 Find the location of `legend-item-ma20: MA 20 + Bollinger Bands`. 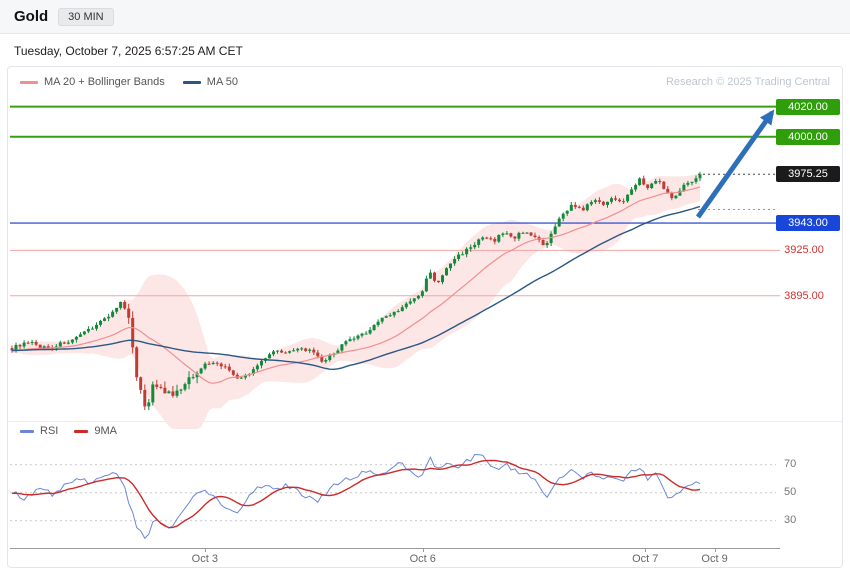

legend-item-ma20: MA 20 + Bollinger Bands is located at coordinates (92, 82).